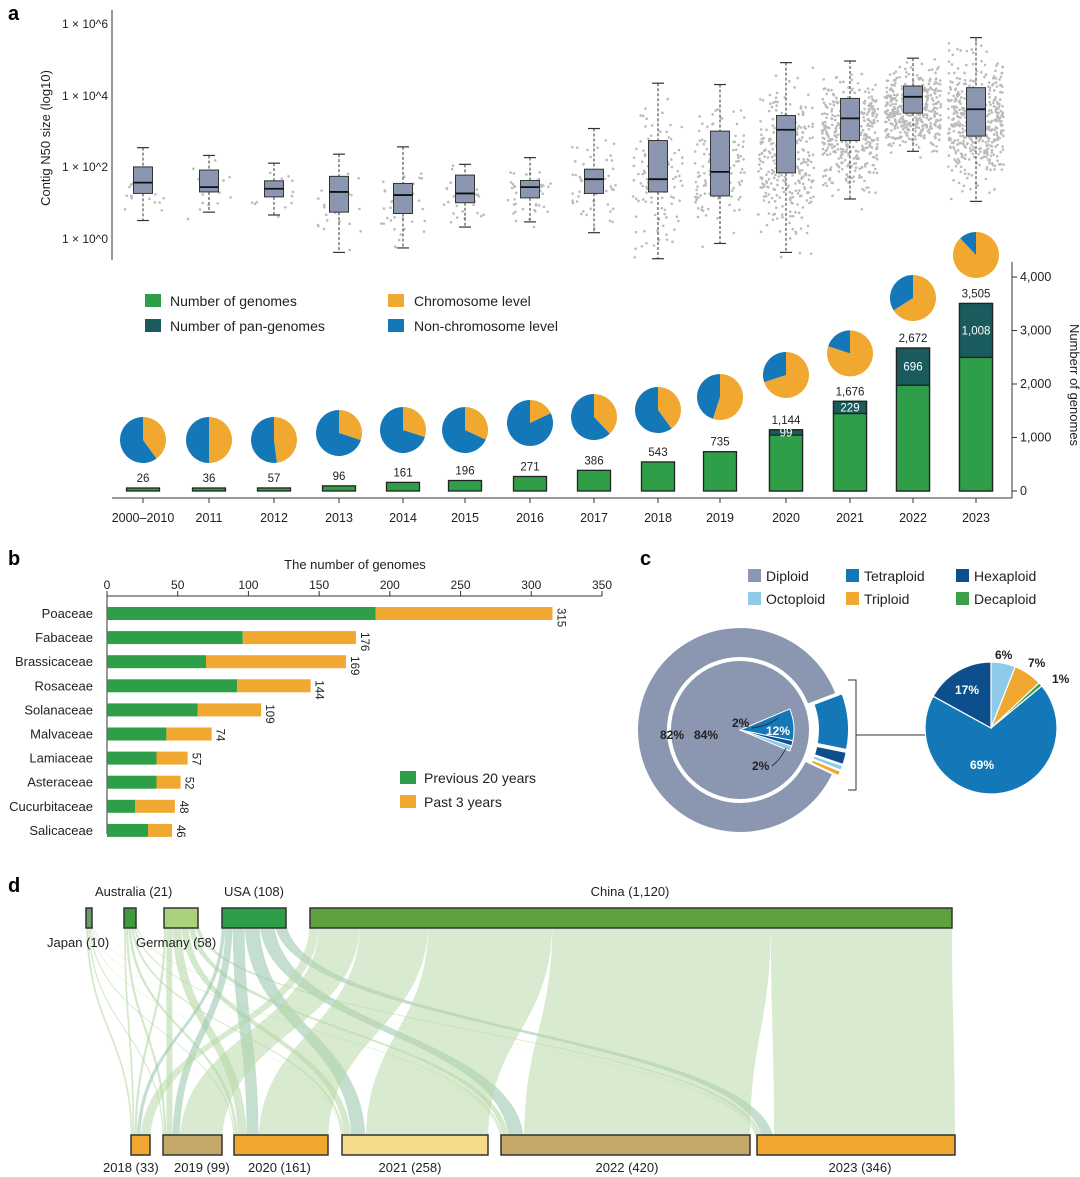 The image size is (1080, 1177). I want to click on assembly-level-pie-9-chromosome-level, so click(728, 397).